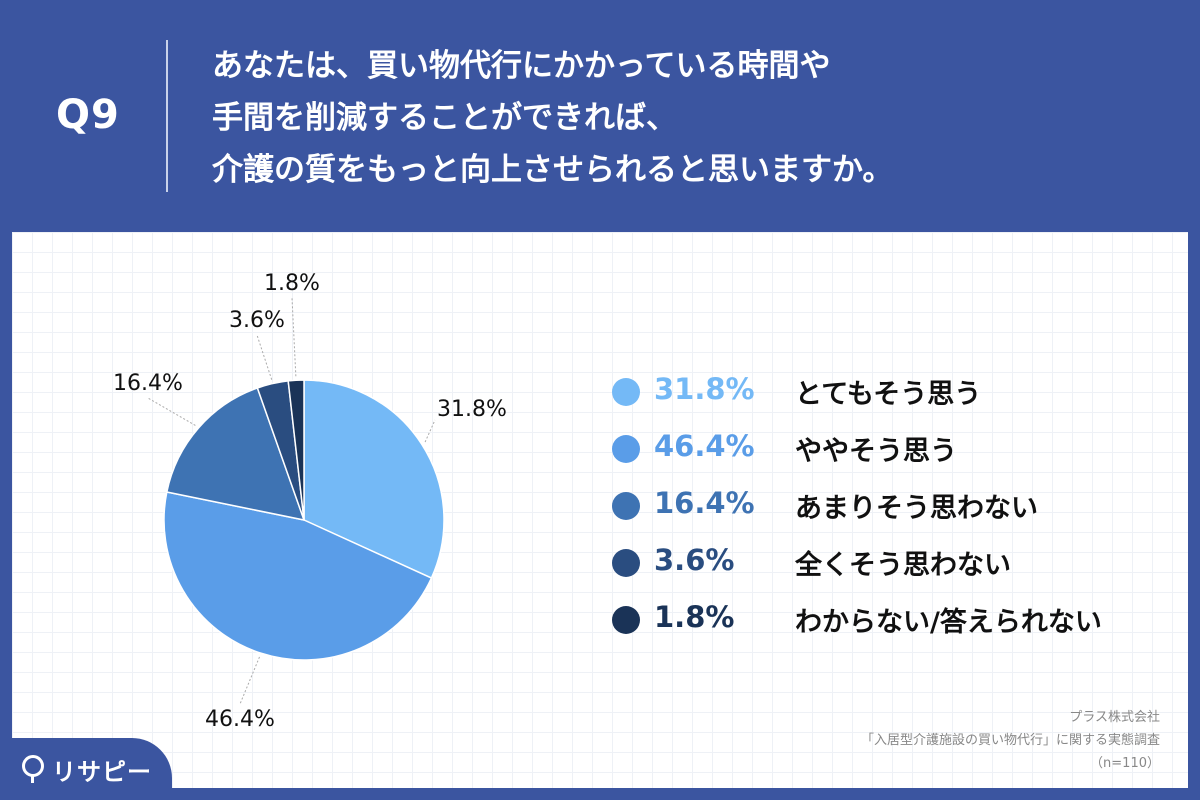  What do you see at coordinates (292, 283) in the screenshot?
I see `pie-value-label-5: 1.8%` at bounding box center [292, 283].